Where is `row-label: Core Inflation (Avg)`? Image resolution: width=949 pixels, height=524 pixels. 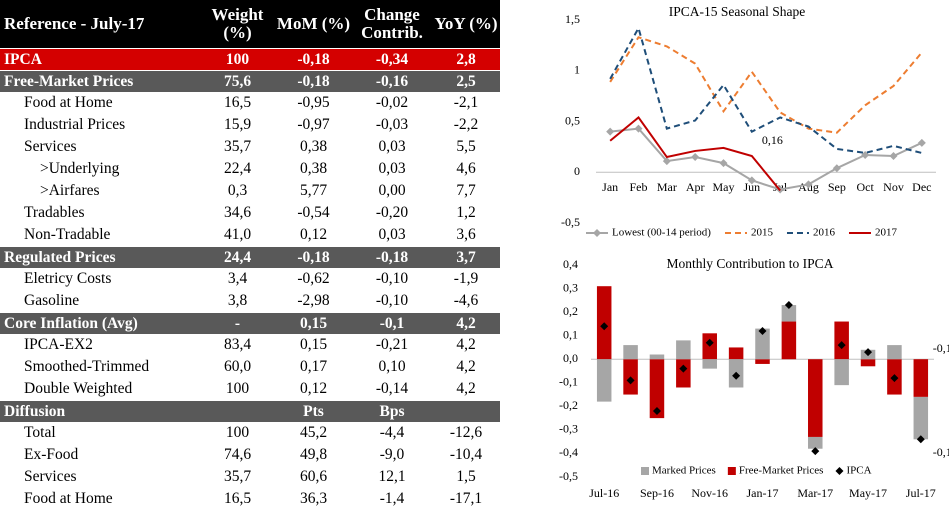 row-label: Core Inflation (Avg) is located at coordinates (71, 323).